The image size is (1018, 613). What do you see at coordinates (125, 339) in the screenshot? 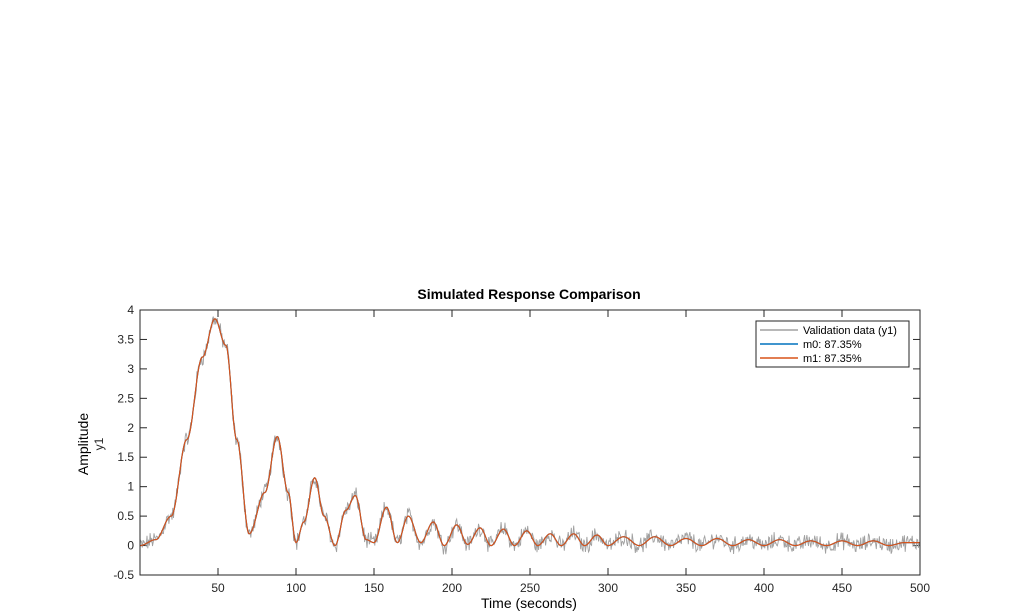
I see `y-tick-label: 3.5` at bounding box center [125, 339].